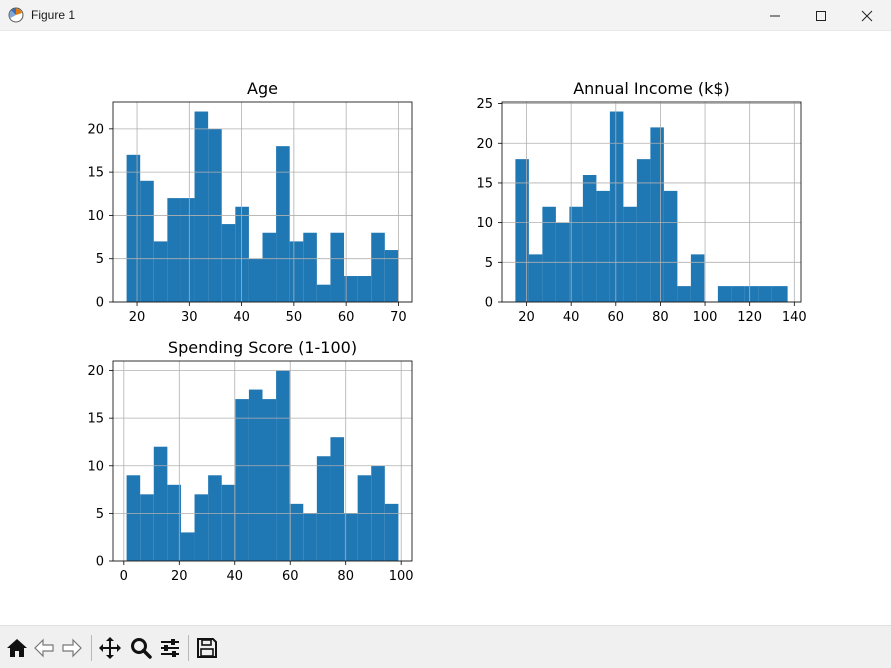 This screenshot has height=668, width=891. What do you see at coordinates (241, 317) in the screenshot?
I see `x-tick-label: 40` at bounding box center [241, 317].